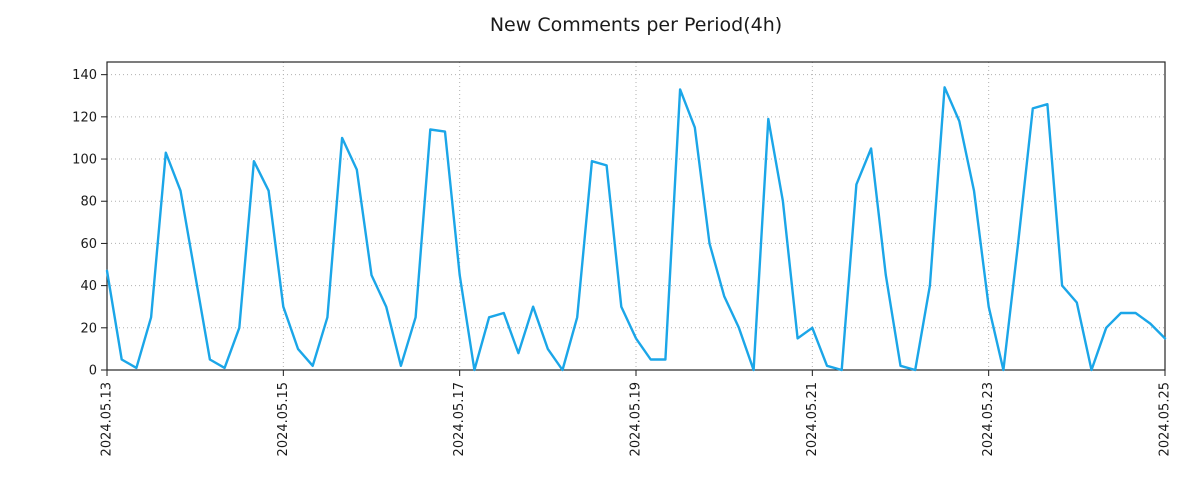  Describe the element at coordinates (636, 25) in the screenshot. I see `chart-title: New Comments per Period(4h)` at that location.